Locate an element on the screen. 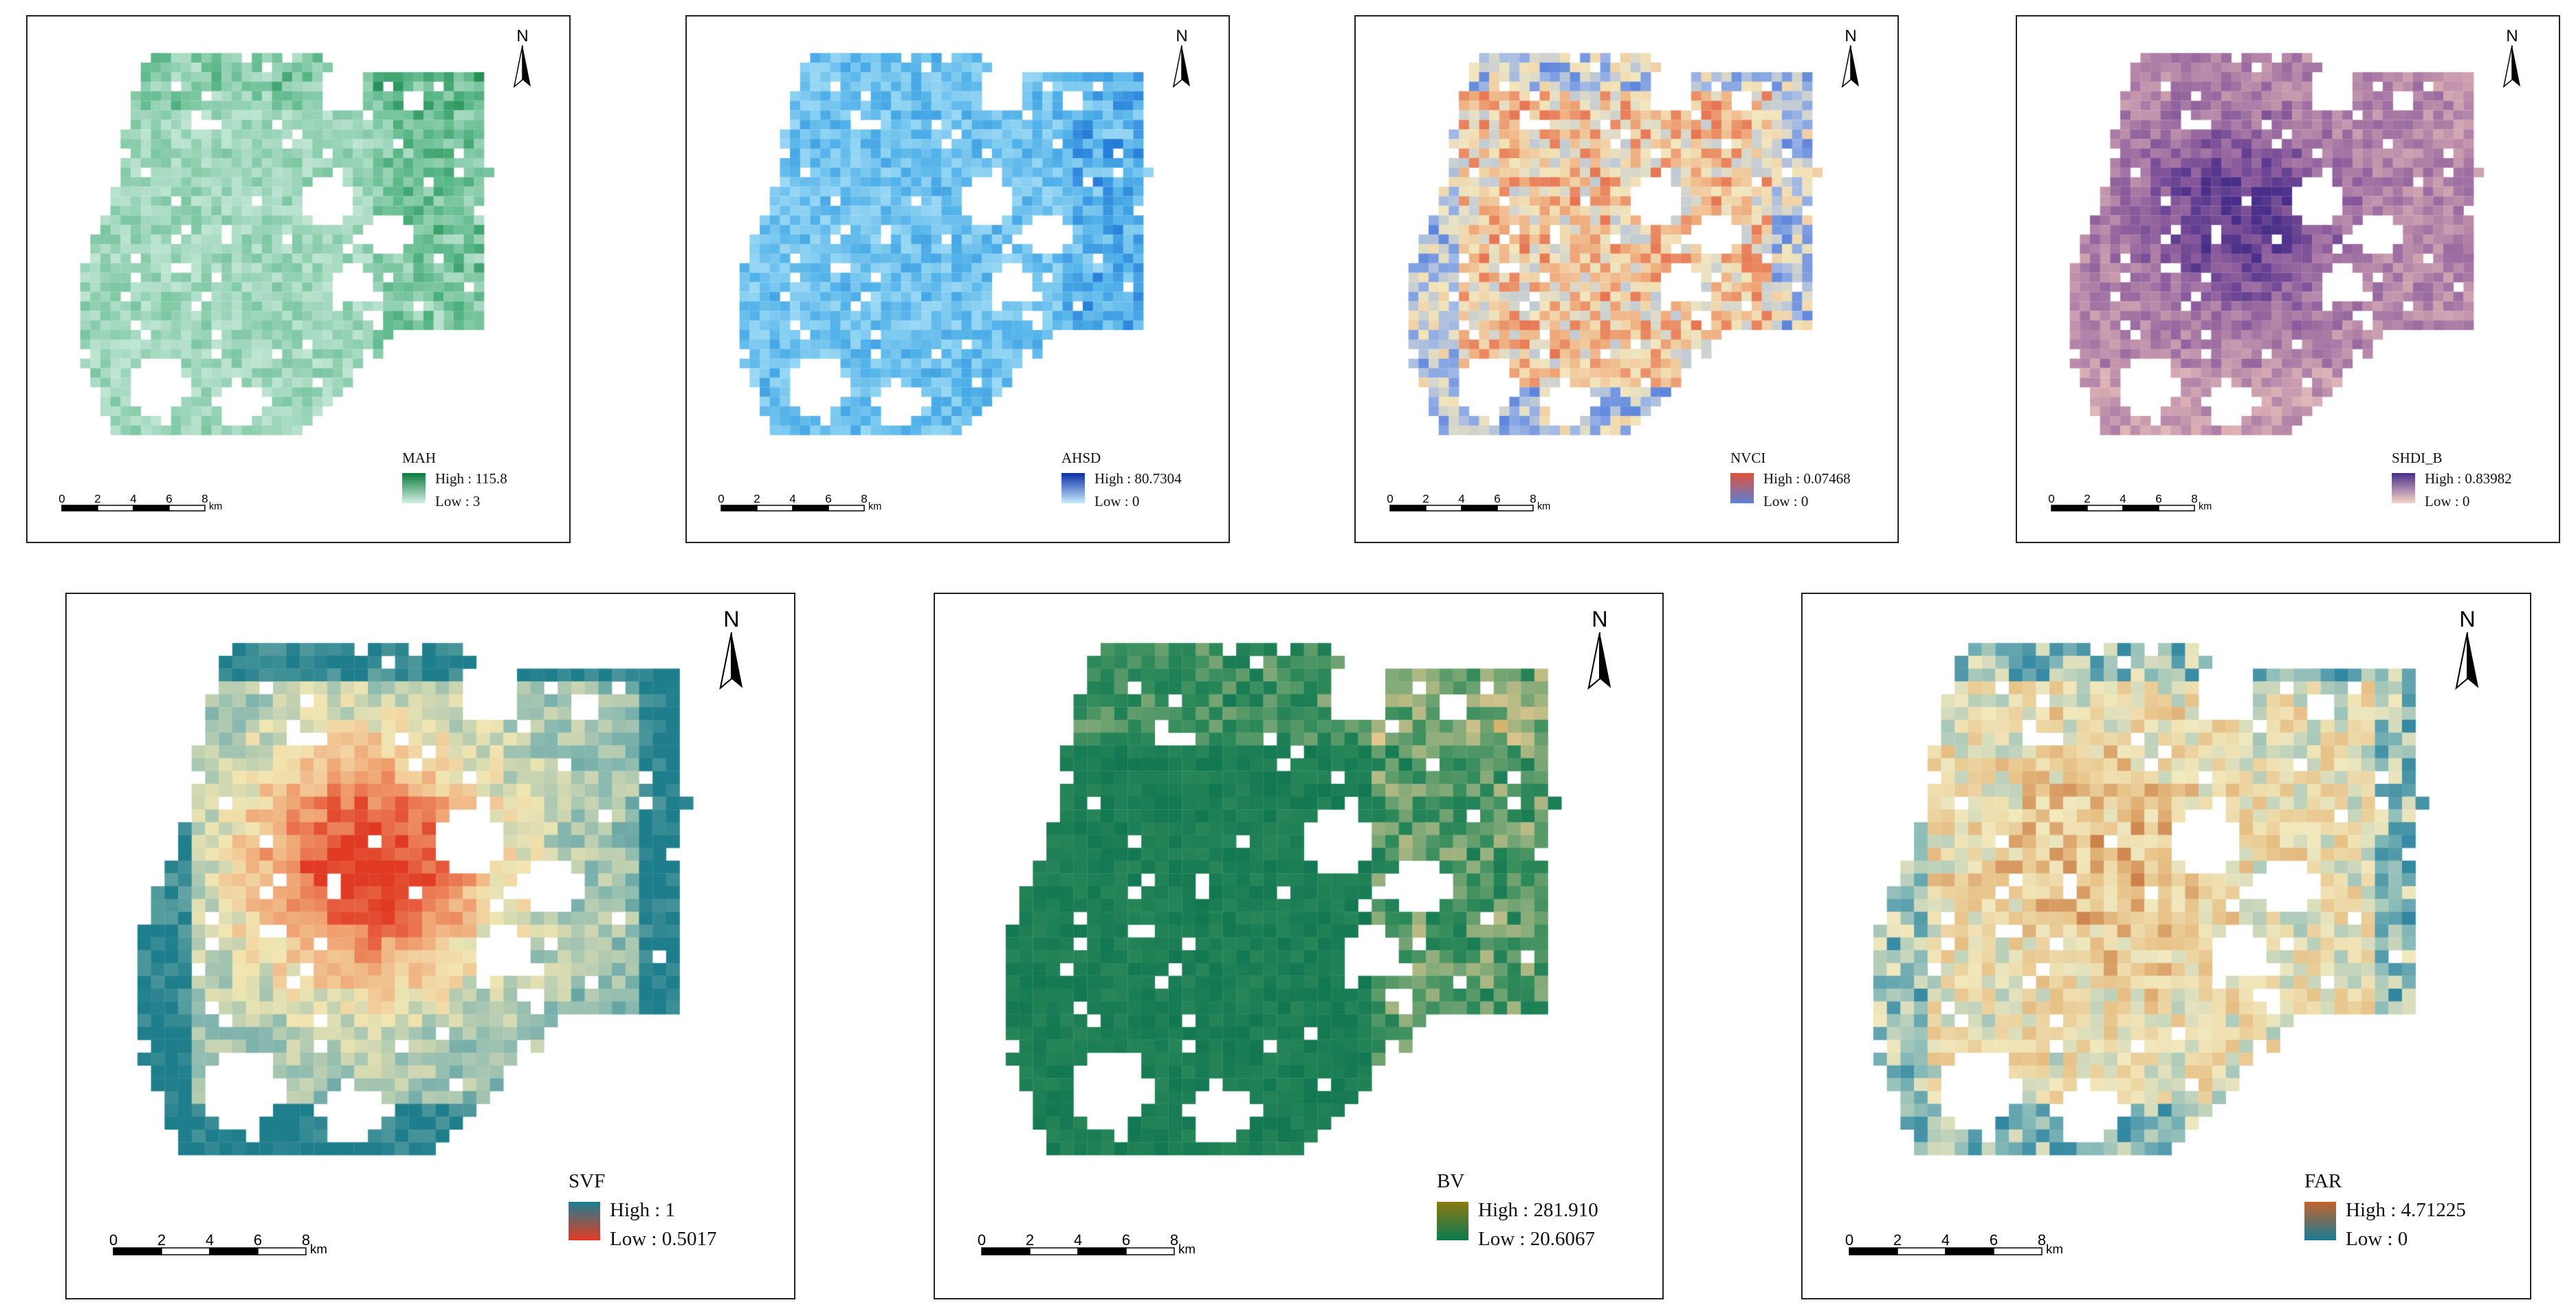 The height and width of the screenshot is (1307, 2576). legend-mah: MAH High : 115.8 Low : 3 is located at coordinates (484, 487).